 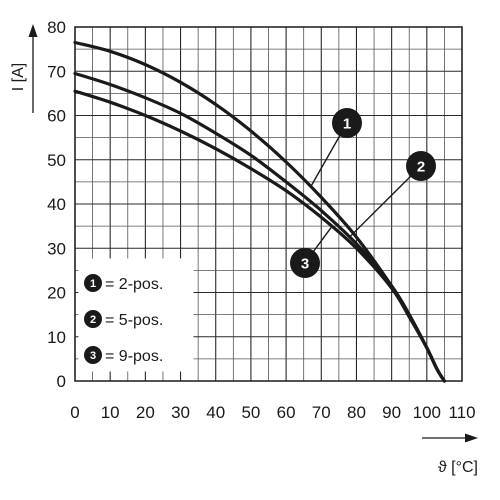 I want to click on legend: 1 = 2-pos. 2 = 5-pos. 3 = 9-pos., so click(x=136, y=315).